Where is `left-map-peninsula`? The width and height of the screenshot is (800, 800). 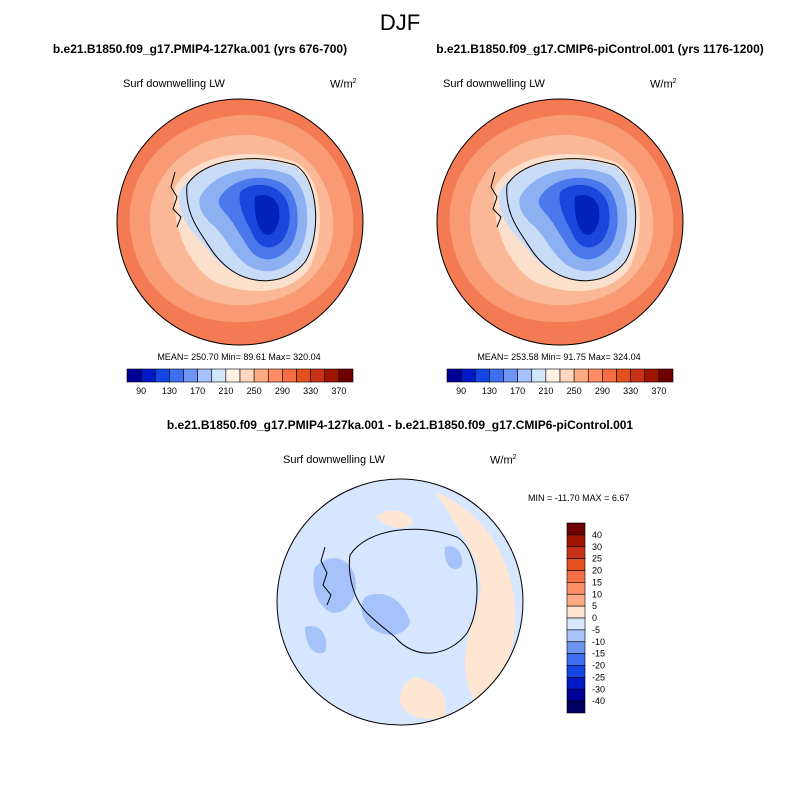 left-map-peninsula is located at coordinates (176, 199).